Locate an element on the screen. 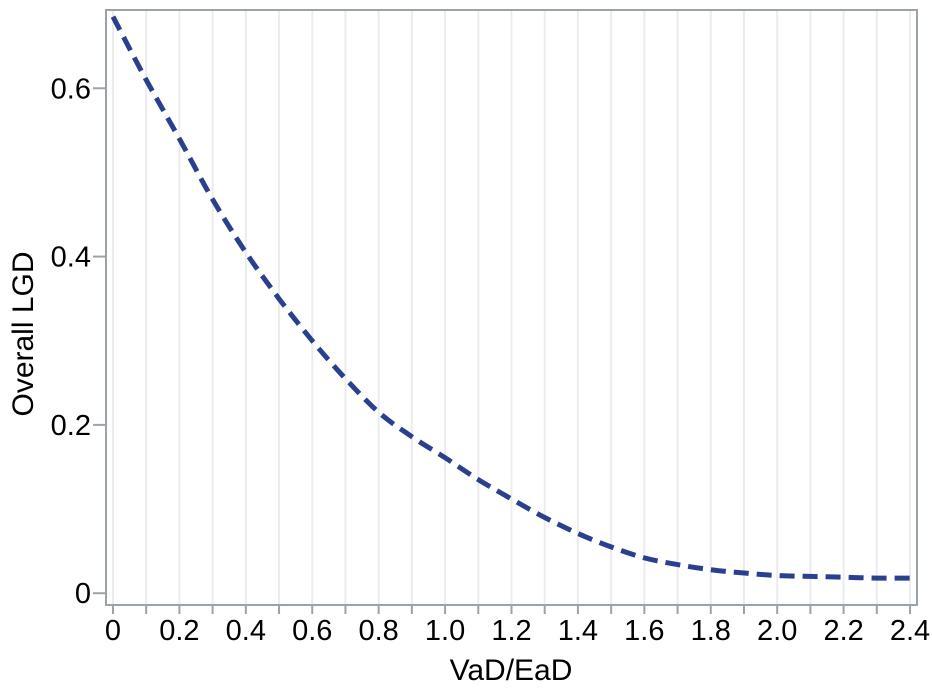 The width and height of the screenshot is (932, 692). x-tick-label: 2.4 is located at coordinates (910, 631).